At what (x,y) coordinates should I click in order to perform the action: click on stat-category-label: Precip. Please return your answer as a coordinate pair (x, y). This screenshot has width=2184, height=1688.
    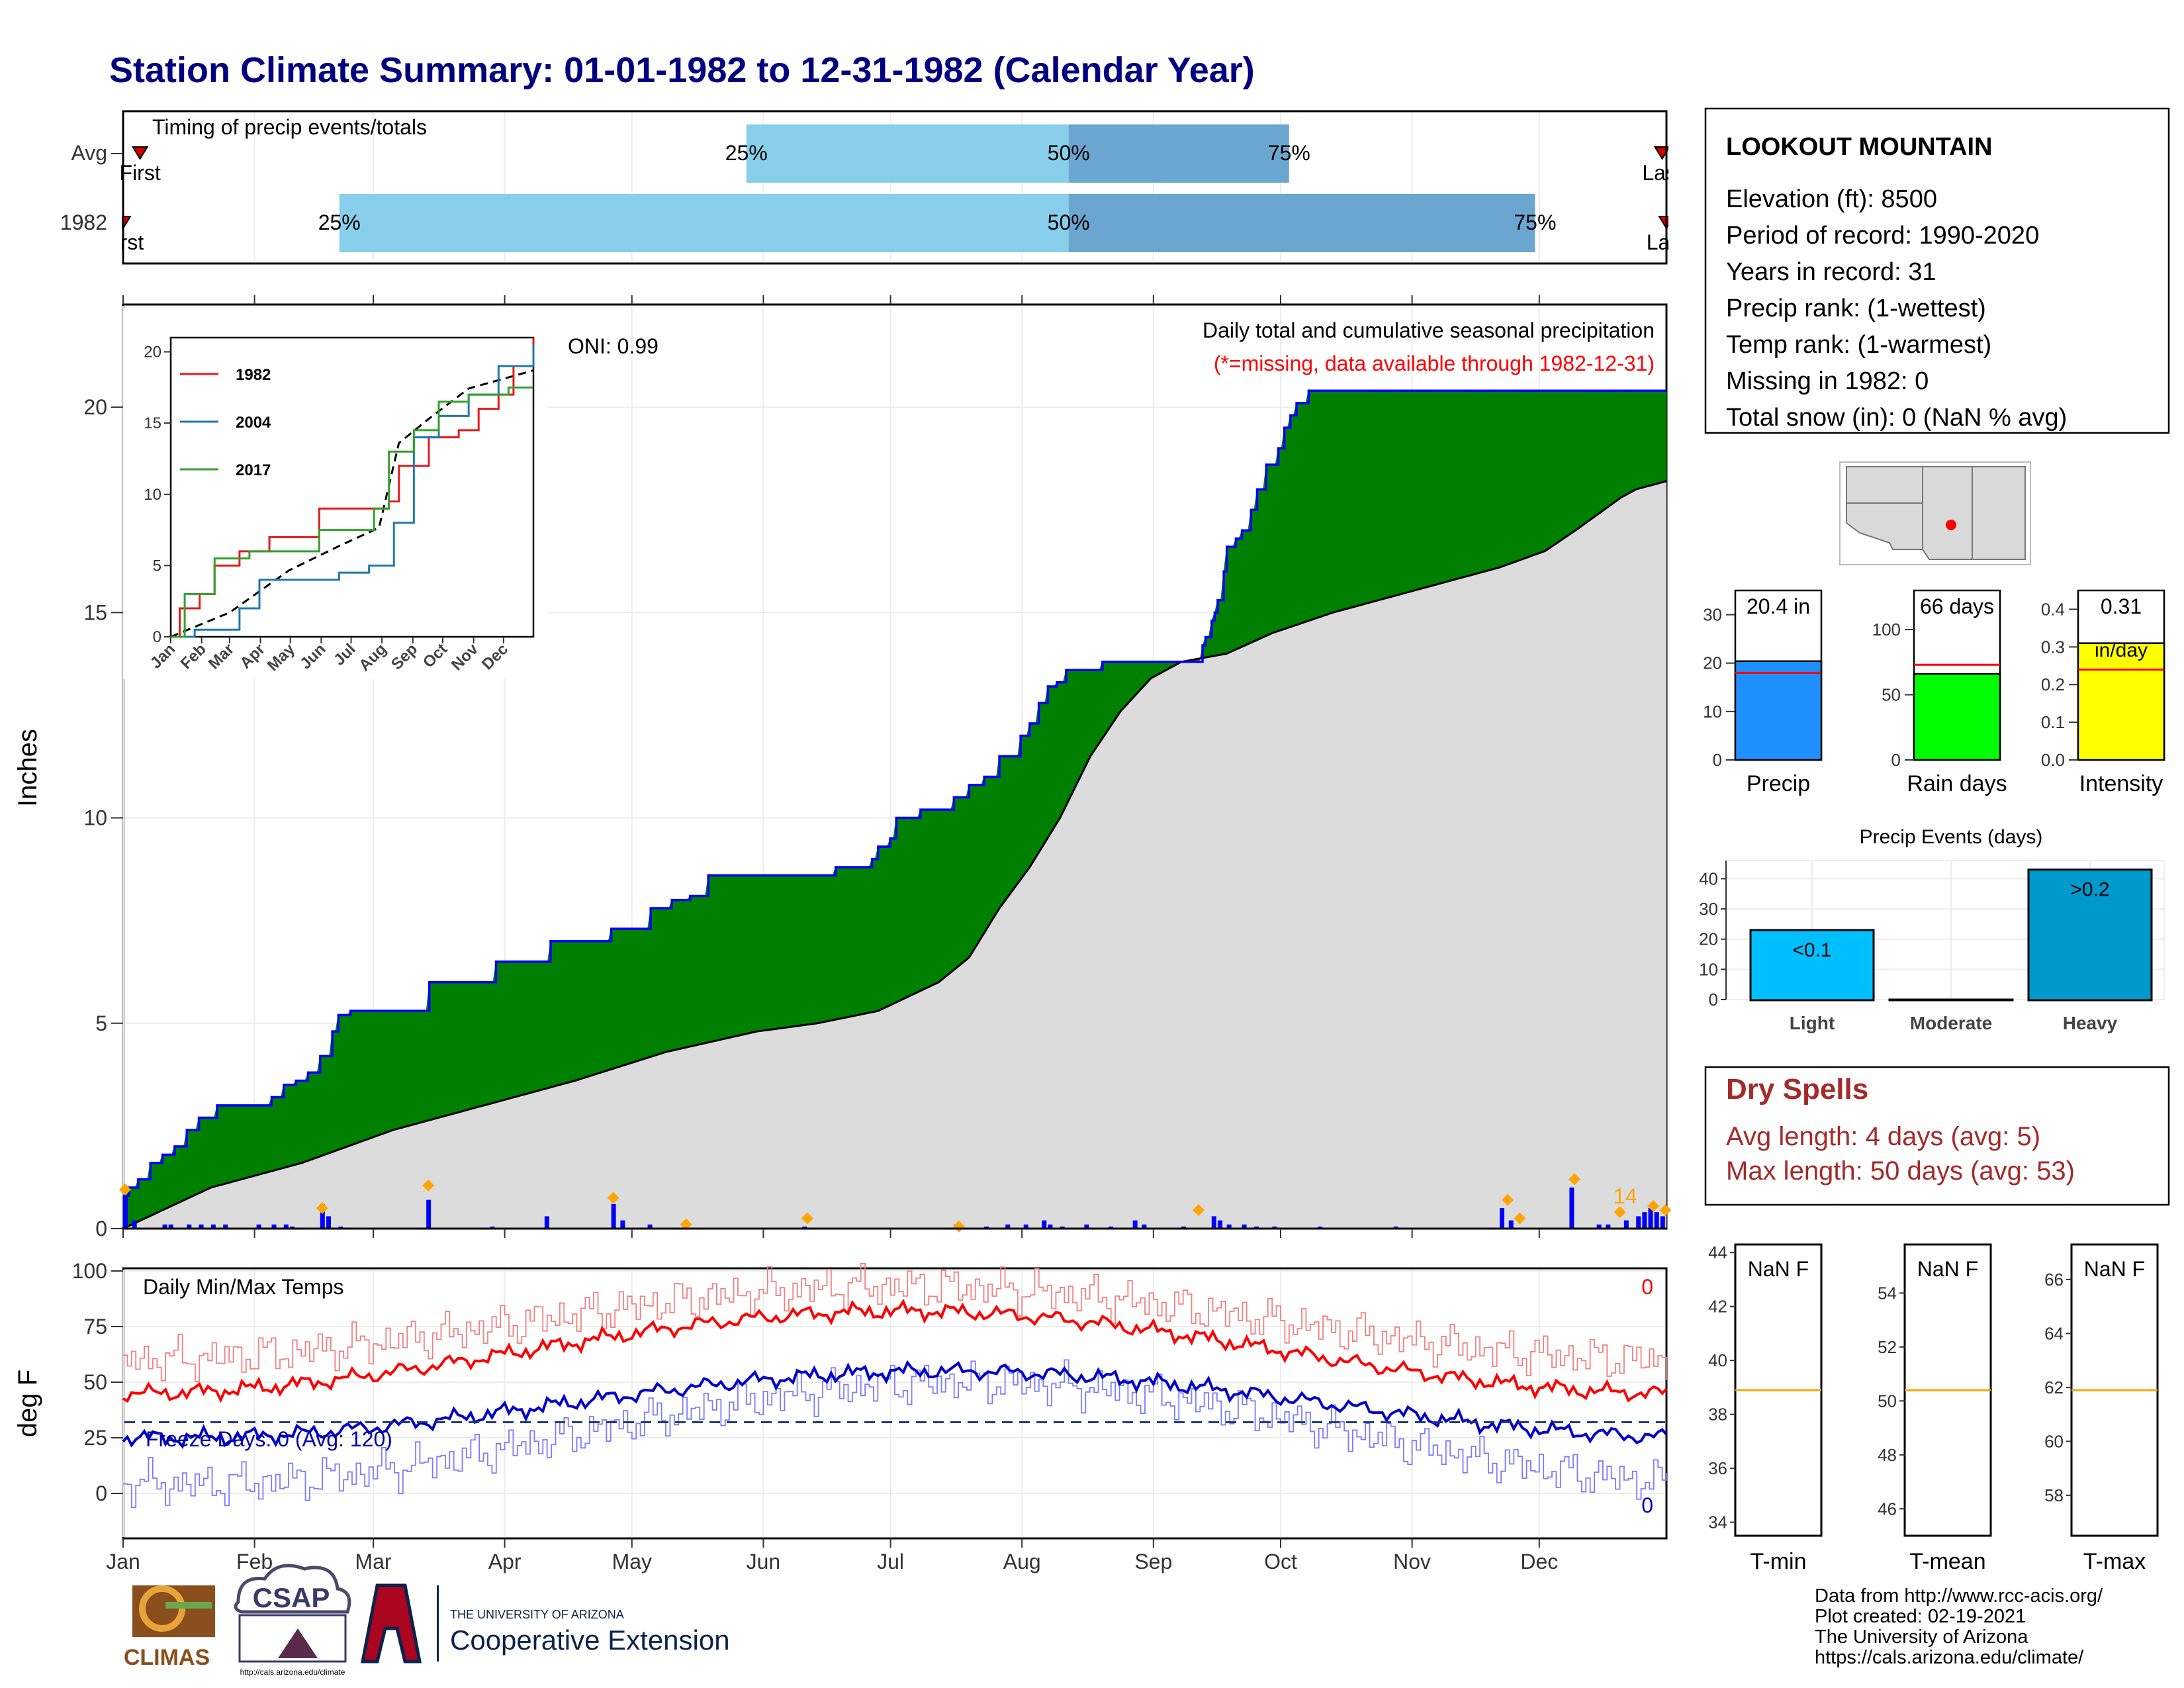
    Looking at the image, I should click on (1778, 783).